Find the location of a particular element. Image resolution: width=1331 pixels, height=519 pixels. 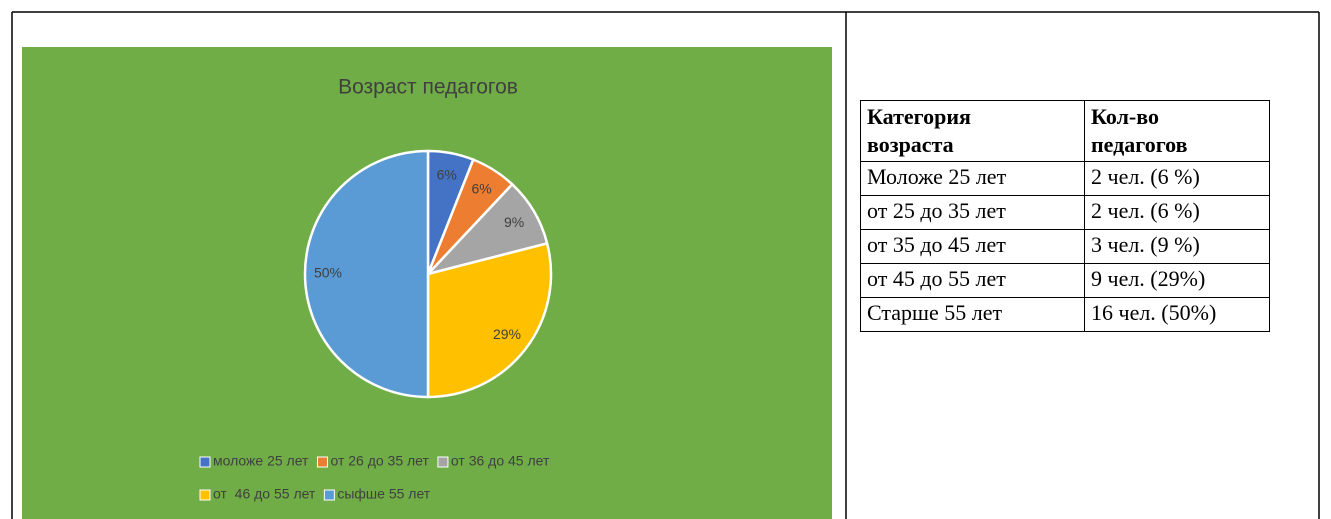

data-label: 9% is located at coordinates (514, 222).